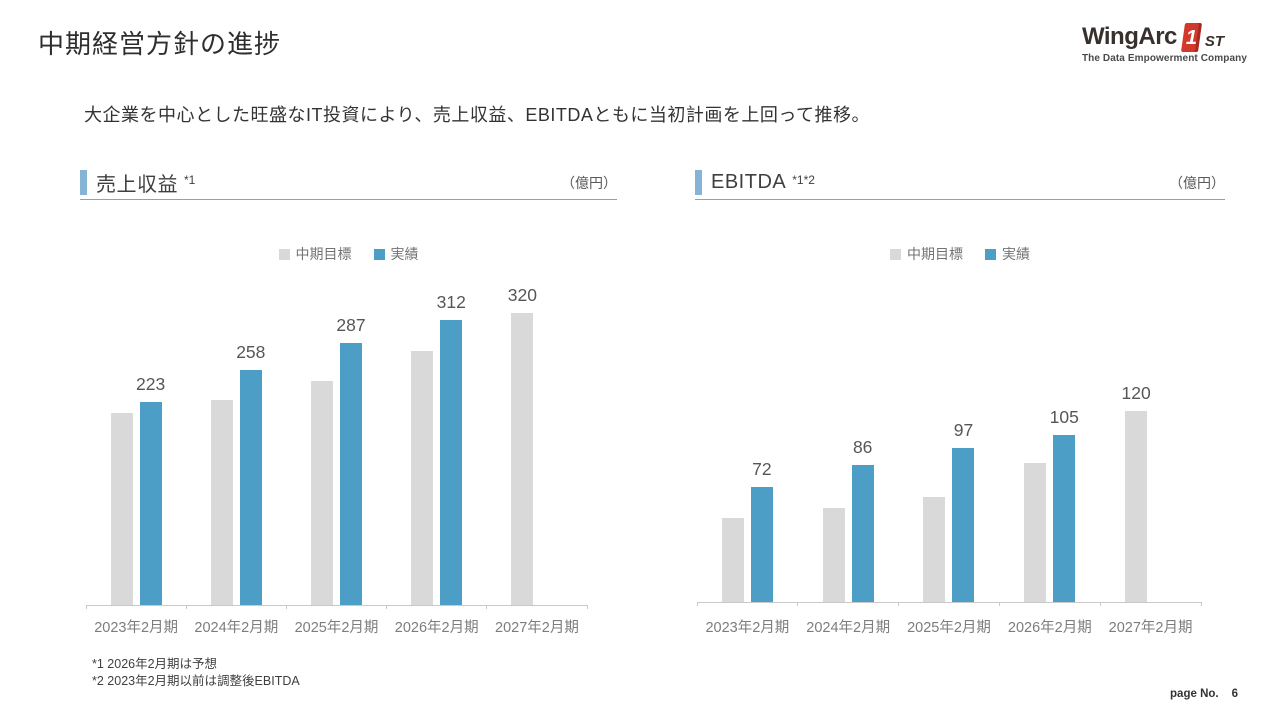  I want to click on revenue-chart-header: 売上収益 *1 （億円）, so click(348, 183).